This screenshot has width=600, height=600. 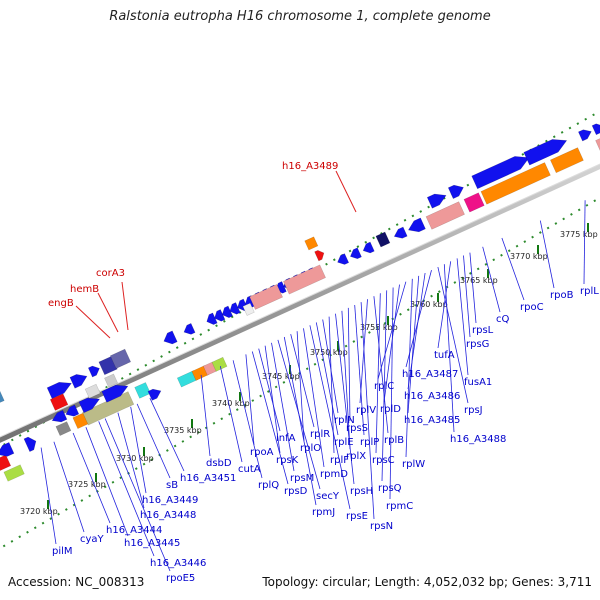 What do you see at coordinates (502, 319) in the screenshot?
I see `gene-label: cQ` at bounding box center [502, 319].